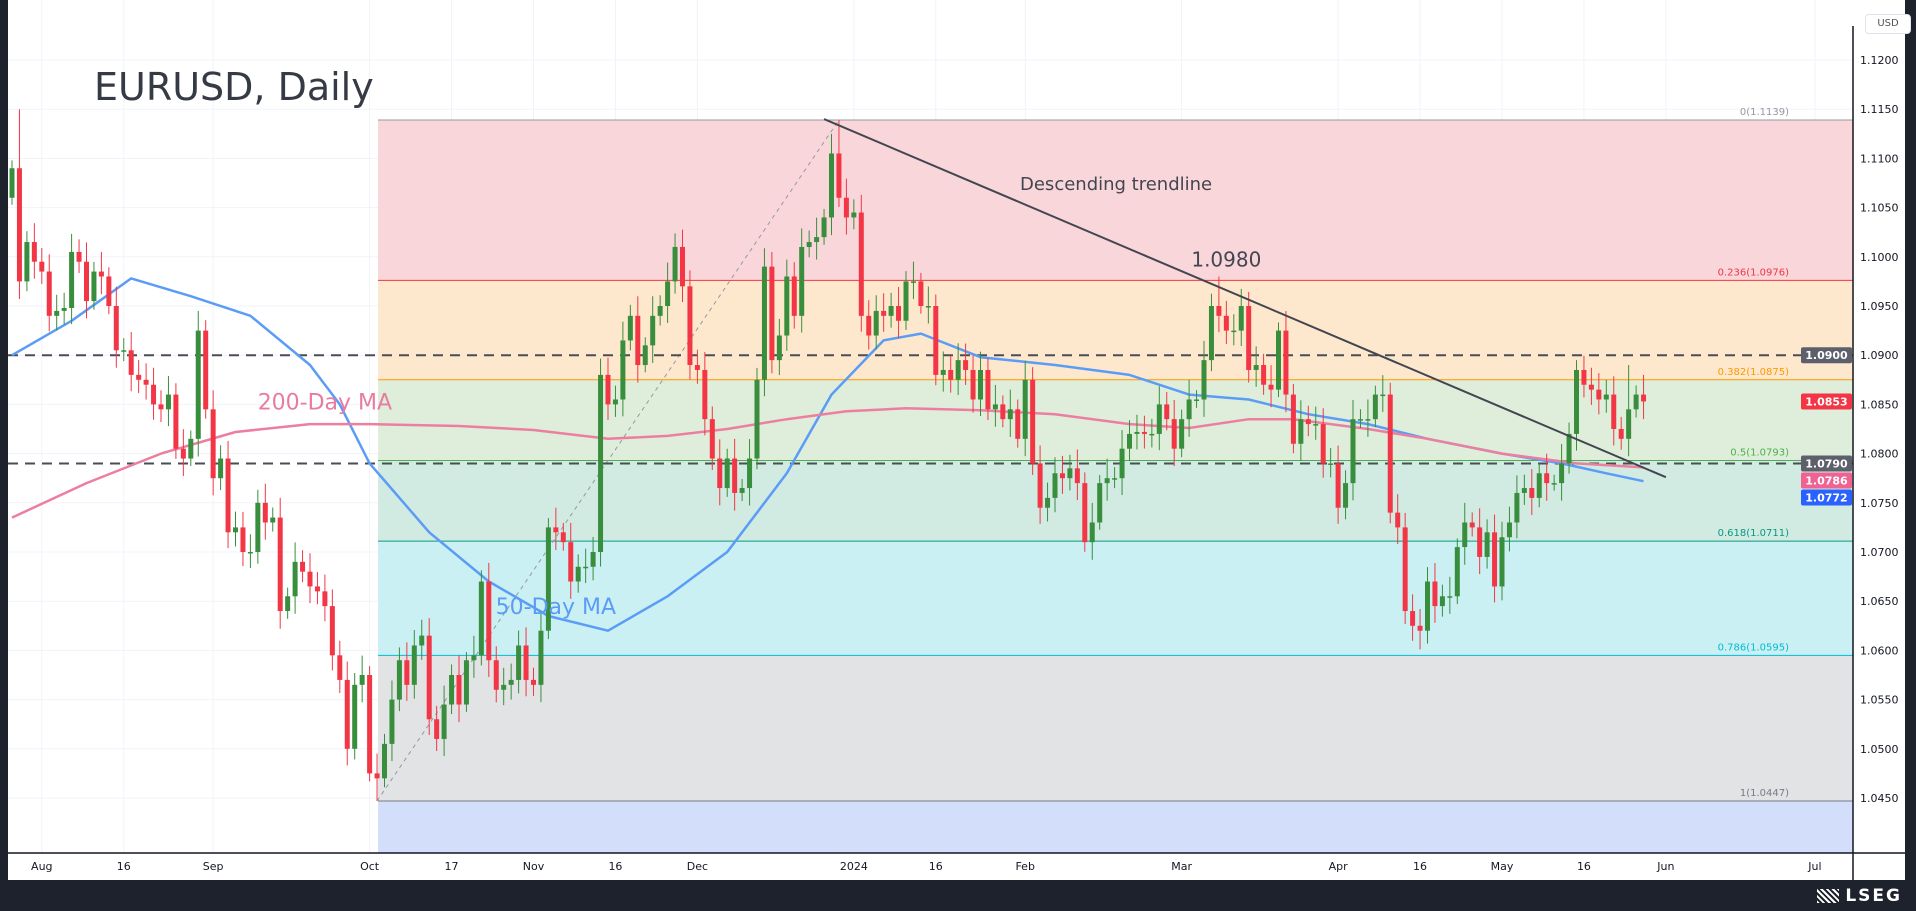 This screenshot has height=911, width=1916. Describe the element at coordinates (936, 866) in the screenshot. I see `time-tick-label: 16` at that location.